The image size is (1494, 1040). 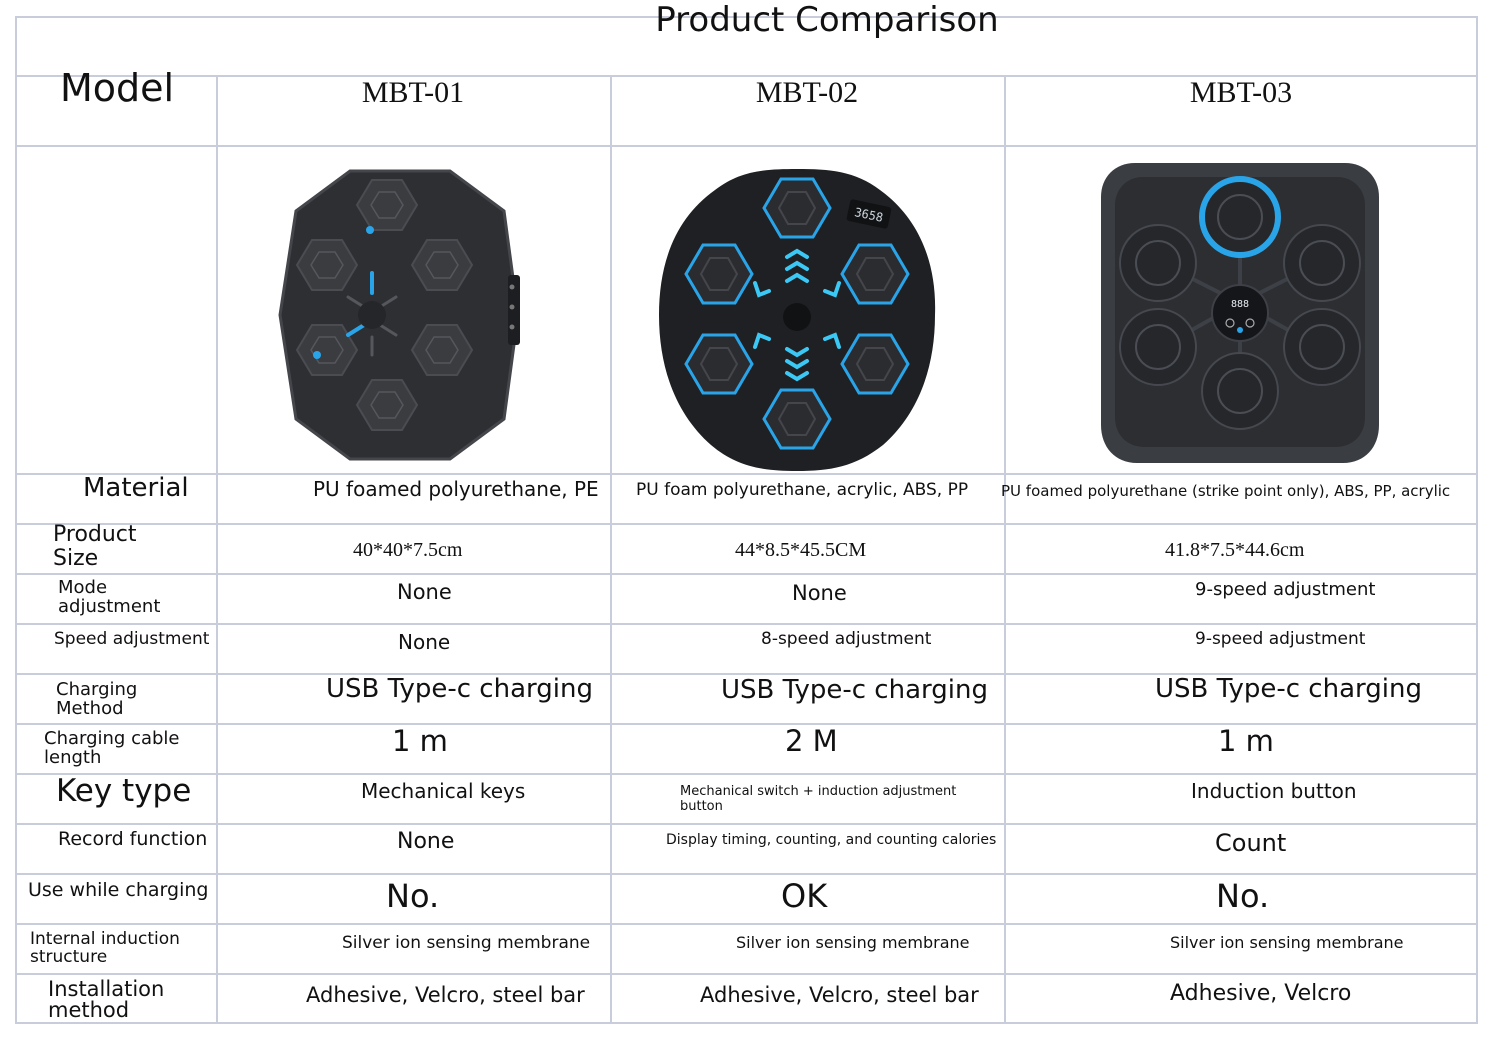 I want to click on cell-speed-mbt-01: None, so click(x=424, y=642).